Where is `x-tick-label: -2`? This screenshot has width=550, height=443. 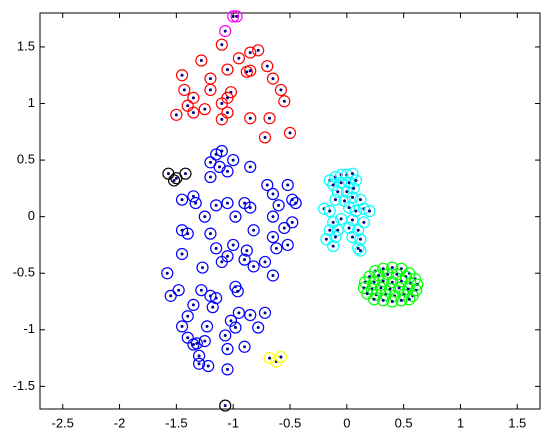 x-tick-label: -2 is located at coordinates (120, 422).